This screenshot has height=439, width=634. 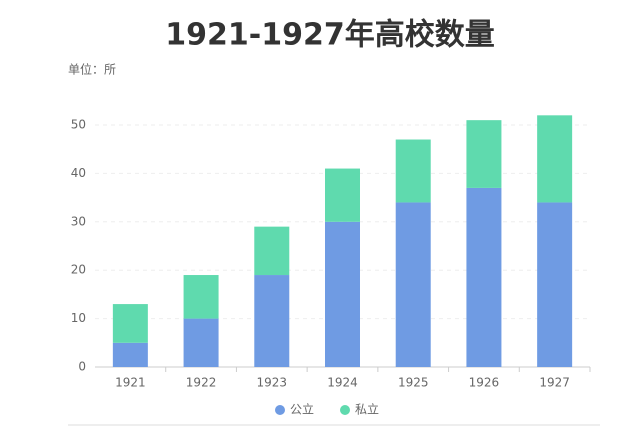 What do you see at coordinates (130, 383) in the screenshot?
I see `x-tick-label: 1921` at bounding box center [130, 383].